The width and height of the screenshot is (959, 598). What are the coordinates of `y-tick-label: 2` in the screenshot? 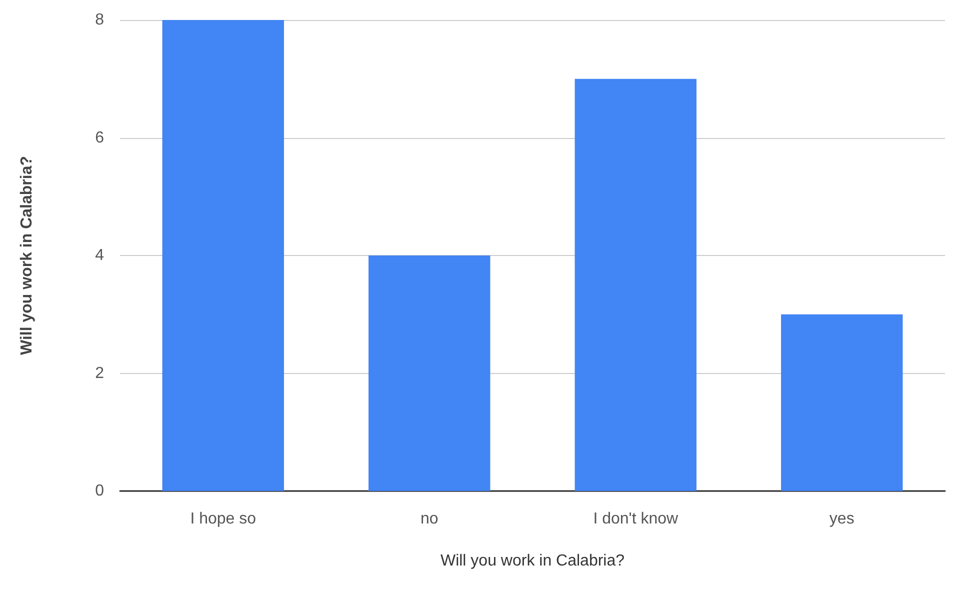 It's located at (99, 373).